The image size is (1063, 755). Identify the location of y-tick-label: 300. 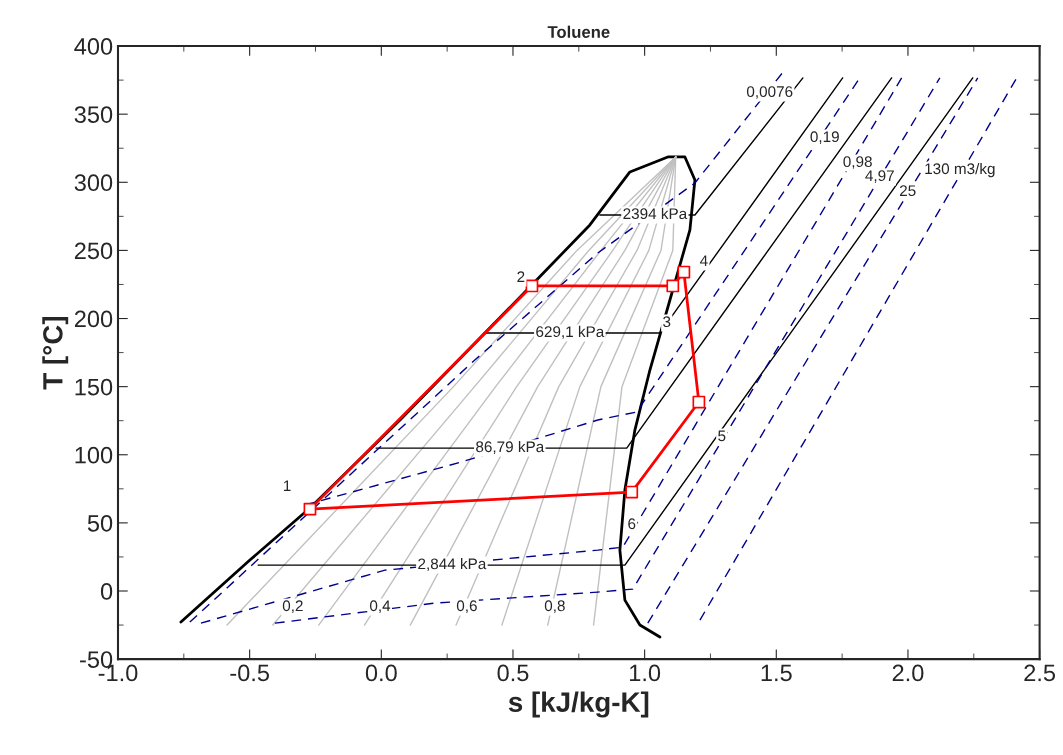
(93, 183).